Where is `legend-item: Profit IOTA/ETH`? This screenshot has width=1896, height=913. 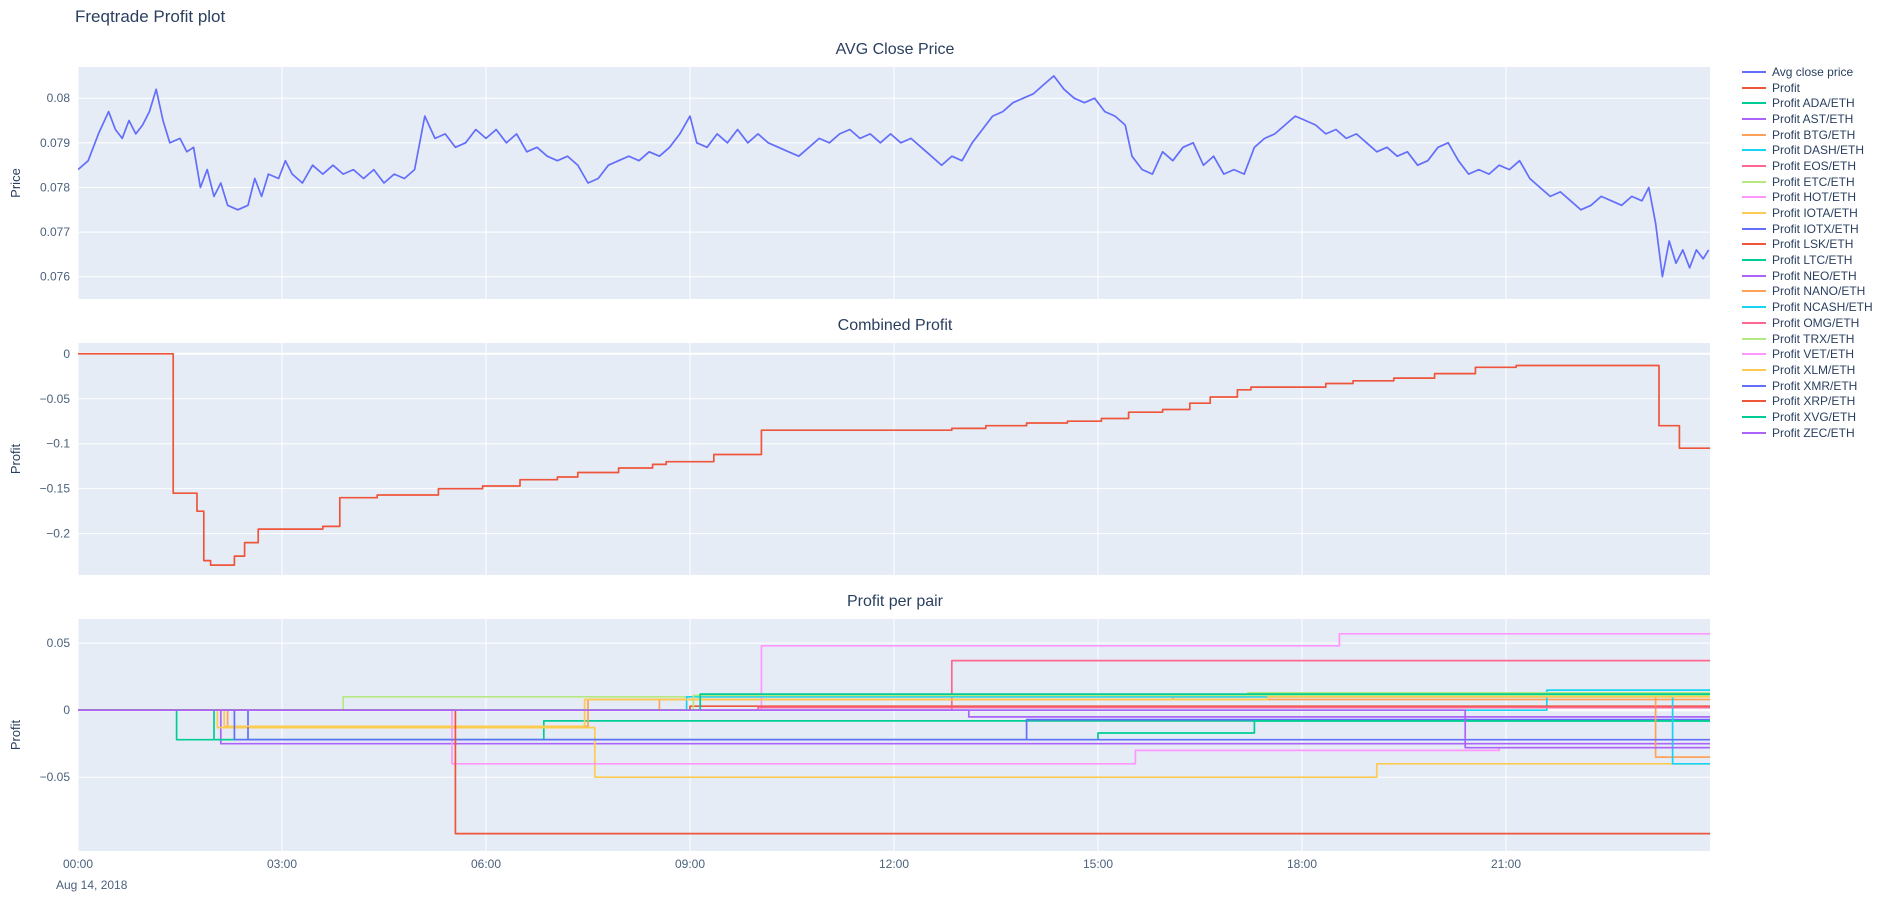
legend-item: Profit IOTA/ETH is located at coordinates (1807, 213).